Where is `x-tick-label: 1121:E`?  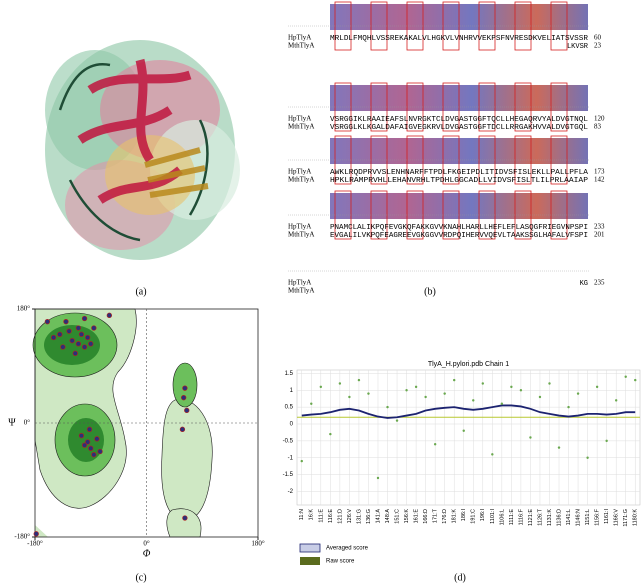 x-tick-label: 1121:E is located at coordinates (531, 517).